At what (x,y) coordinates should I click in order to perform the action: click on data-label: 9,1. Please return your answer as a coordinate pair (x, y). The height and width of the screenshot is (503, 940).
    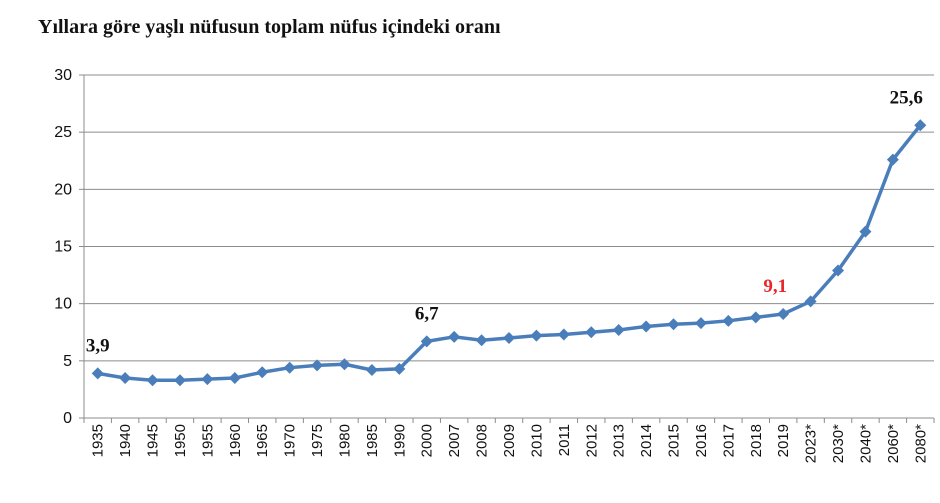
    Looking at the image, I should click on (775, 286).